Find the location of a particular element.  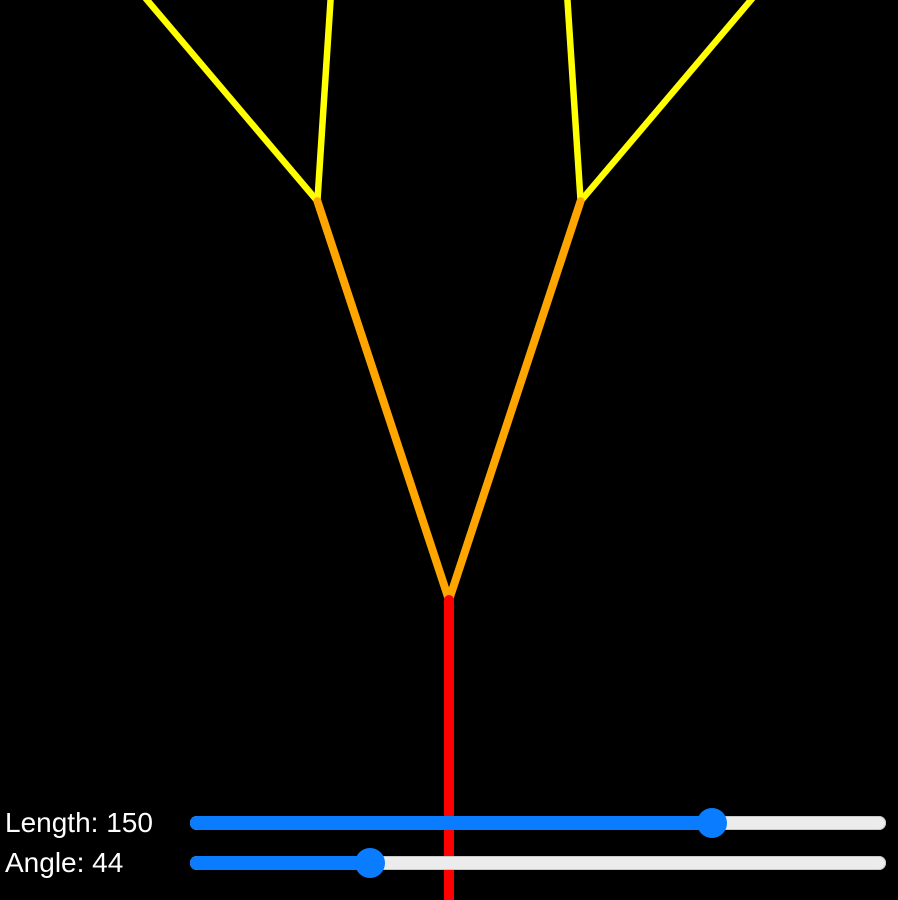

length-slider-fill is located at coordinates (451, 823).